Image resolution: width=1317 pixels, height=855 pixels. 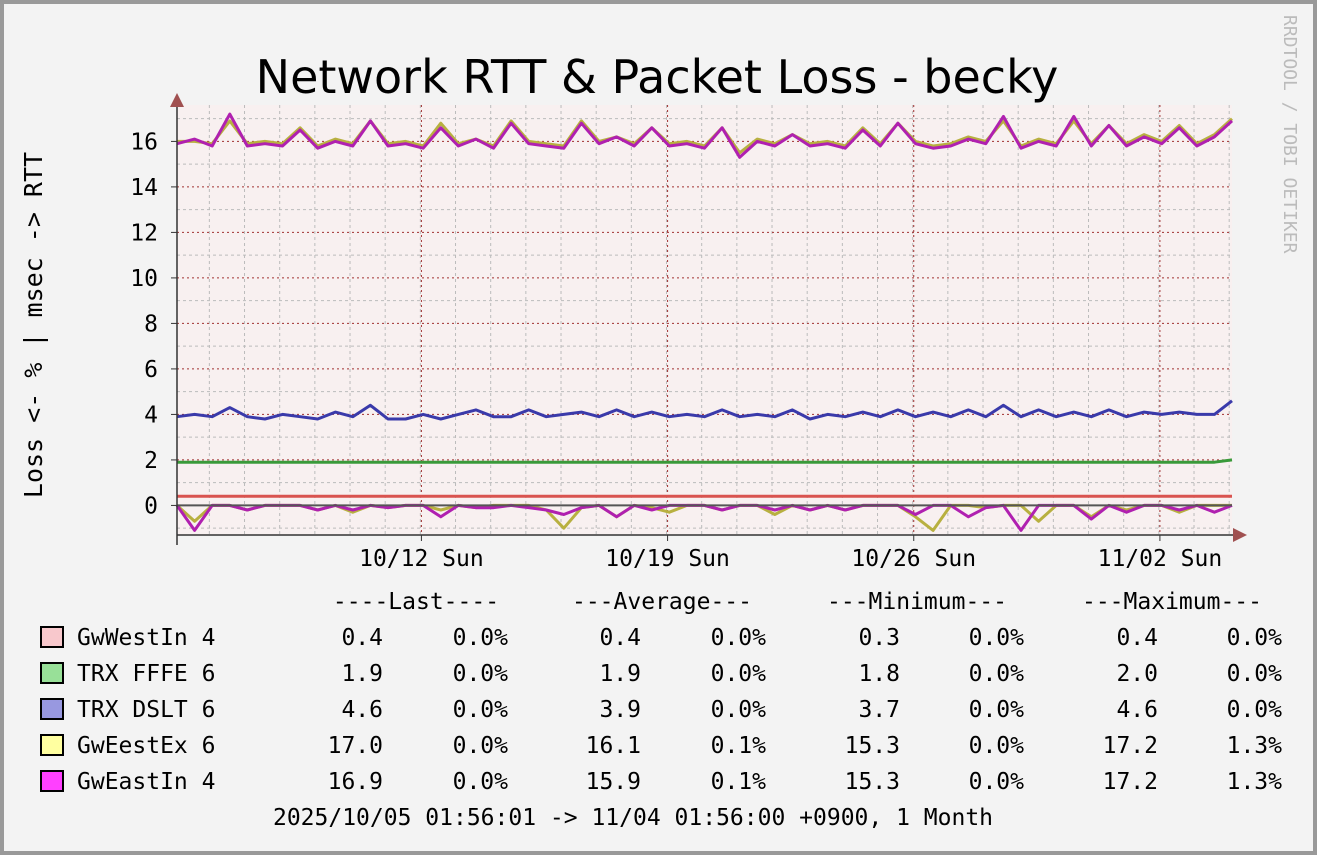 What do you see at coordinates (1137, 674) in the screenshot?
I see `stat-value: 2.0` at bounding box center [1137, 674].